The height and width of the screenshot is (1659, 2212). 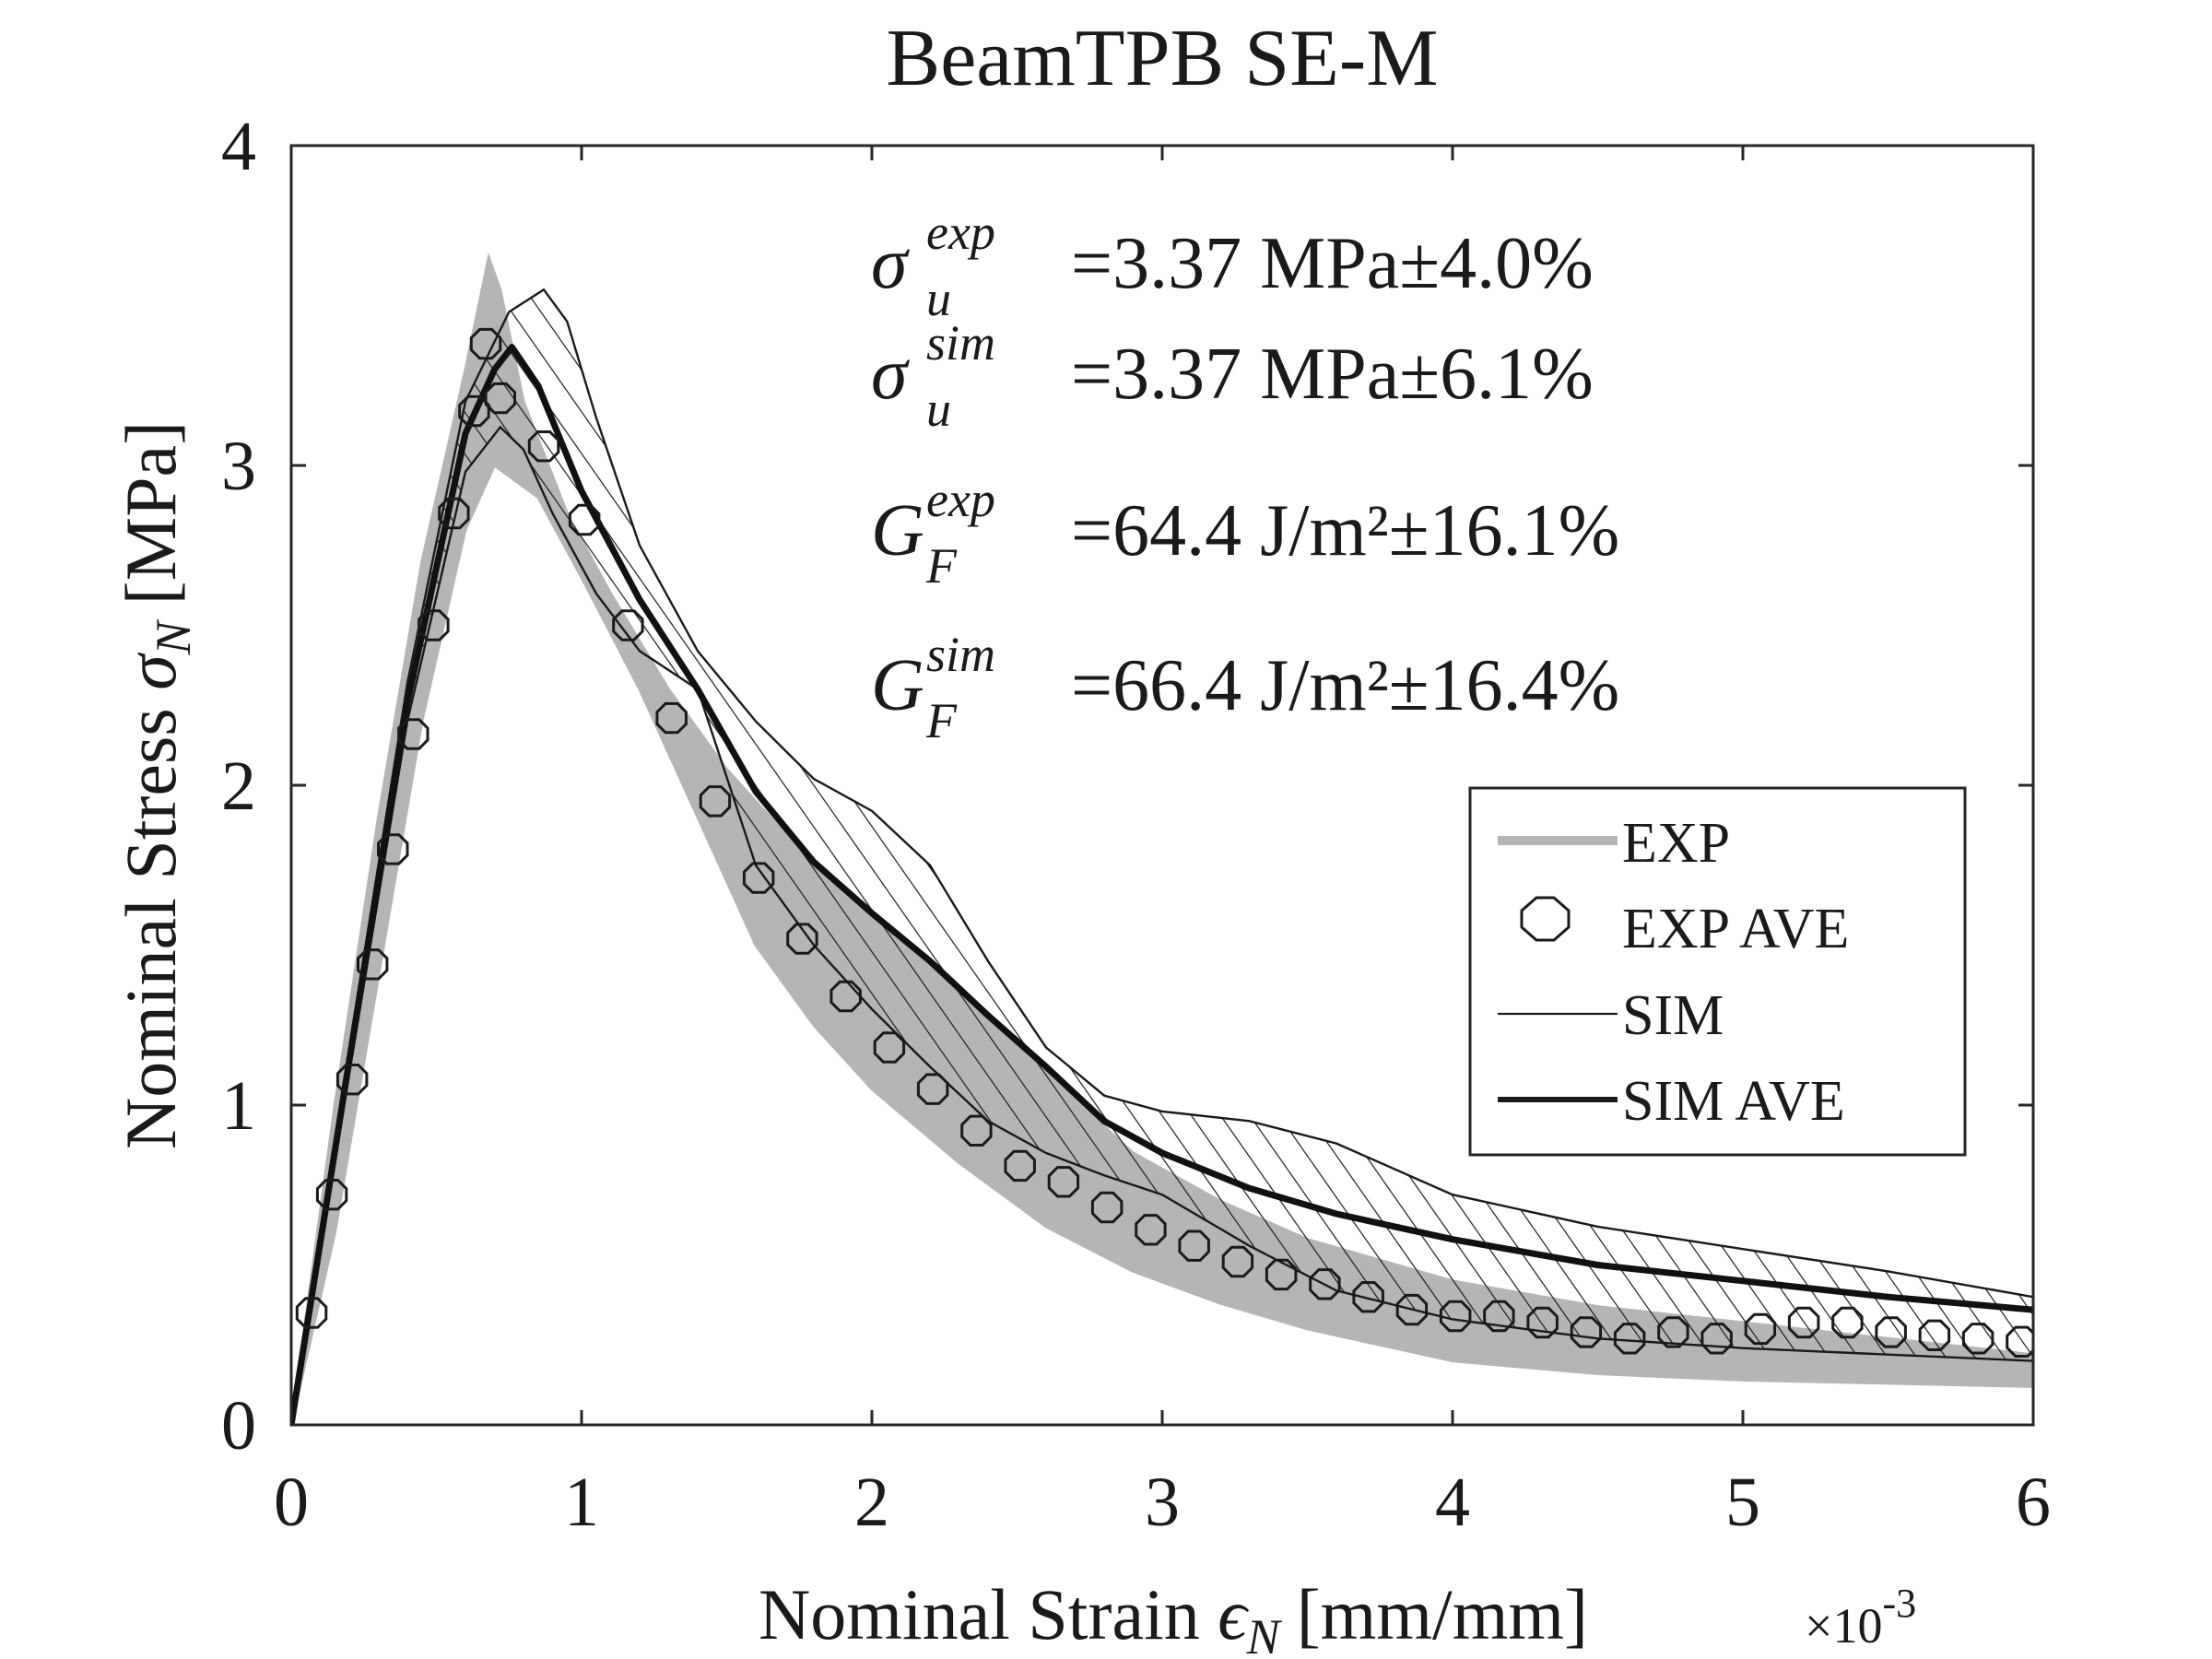 I want to click on y-tick-label: 1, so click(x=238, y=1106).